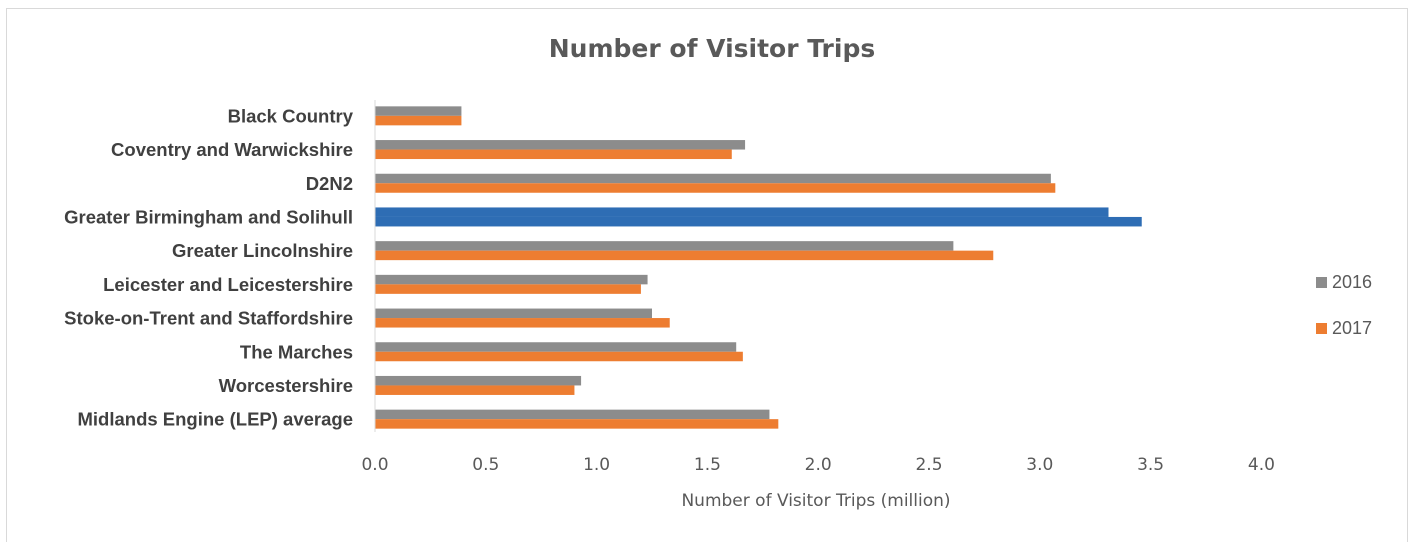 The image size is (1415, 542). I want to click on legend-label-2017: 2017, so click(1352, 328).